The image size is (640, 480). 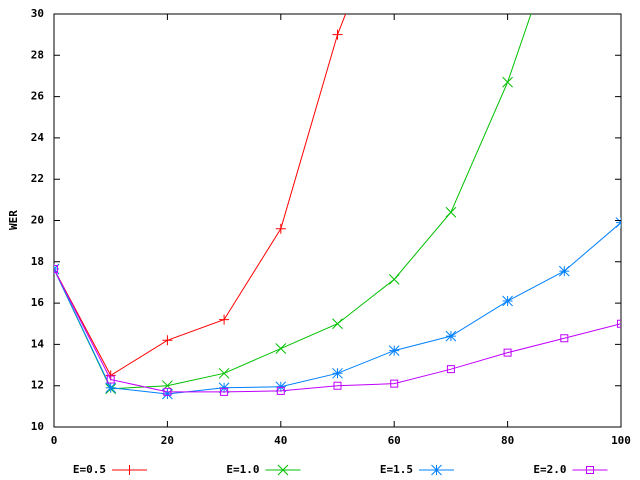 I want to click on y-tick-label: 22, so click(x=37, y=178).